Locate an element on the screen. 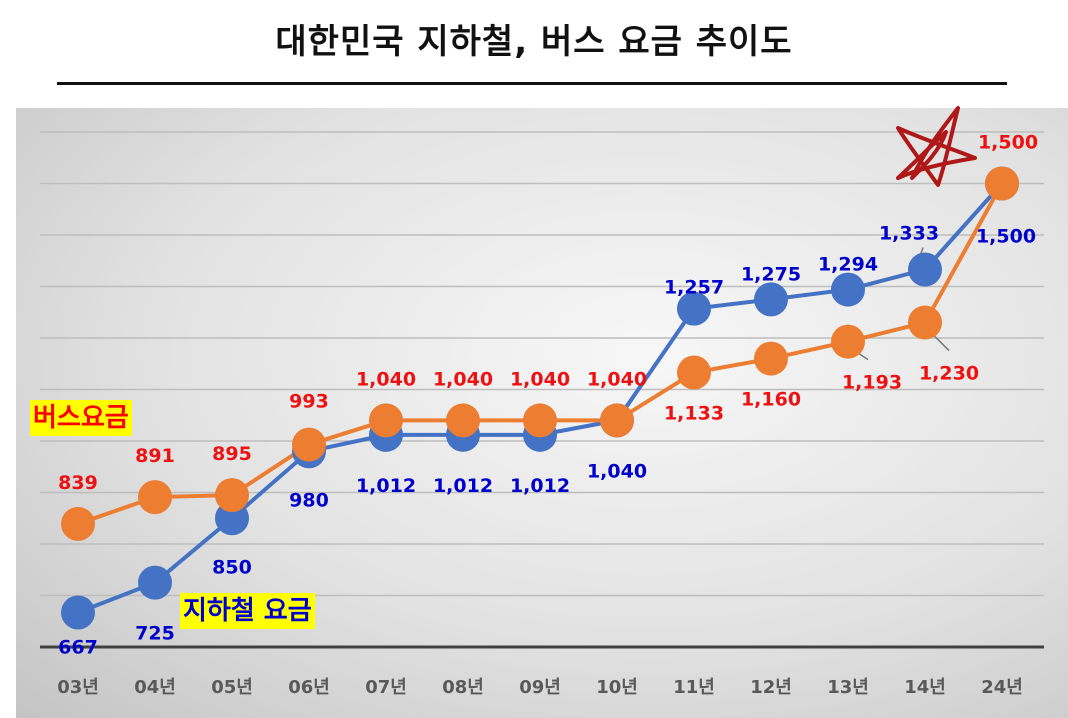 This screenshot has height=718, width=1068. subway-point-13년 is located at coordinates (848, 289).